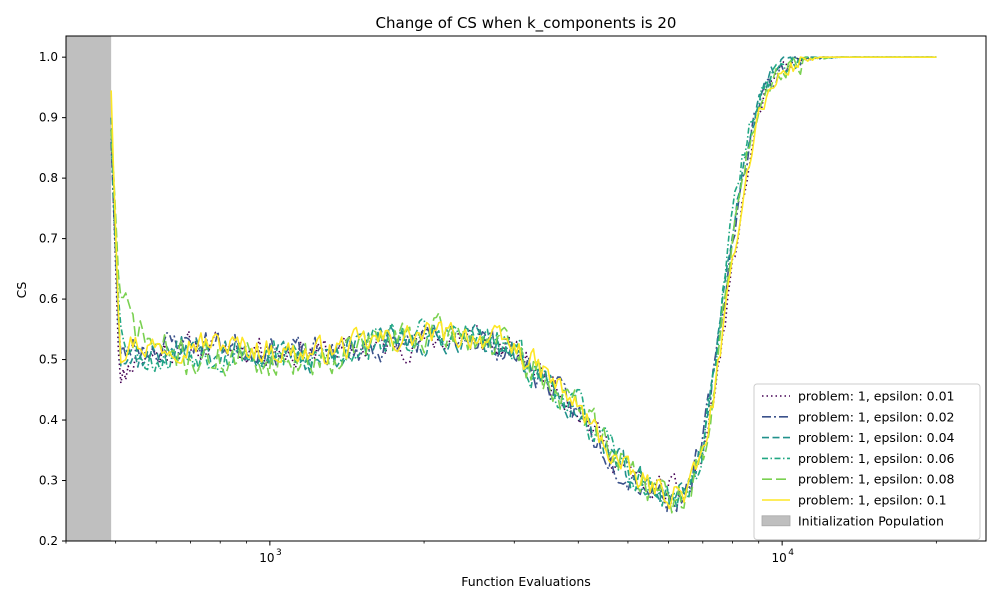  I want to click on y-tick-label: 0.4, so click(48, 420).